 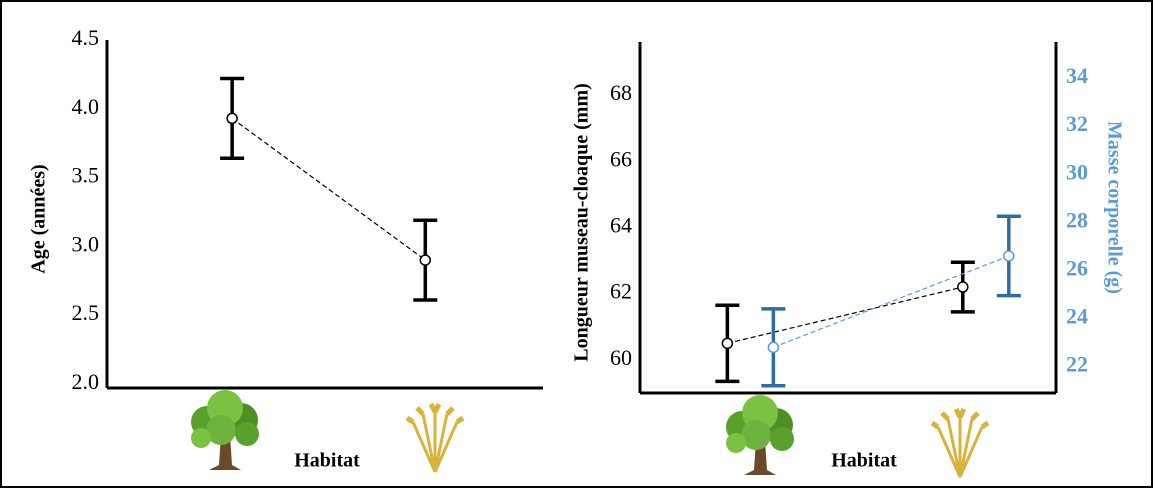 I want to click on y2-tick-label: 32, so click(x=1077, y=123).